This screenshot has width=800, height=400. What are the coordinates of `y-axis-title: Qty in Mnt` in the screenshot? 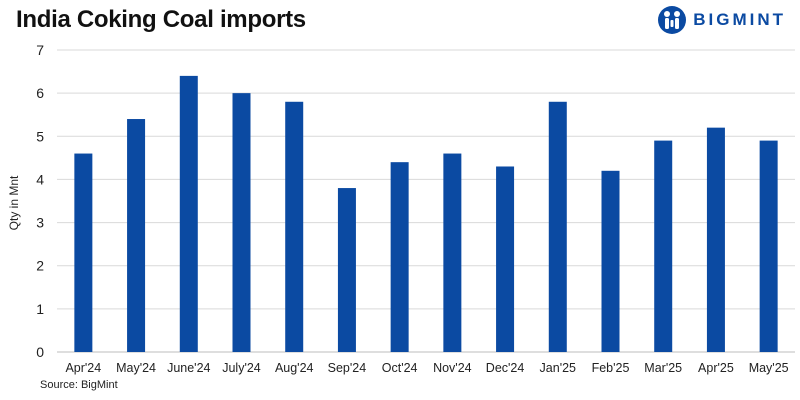 It's located at (14, 202).